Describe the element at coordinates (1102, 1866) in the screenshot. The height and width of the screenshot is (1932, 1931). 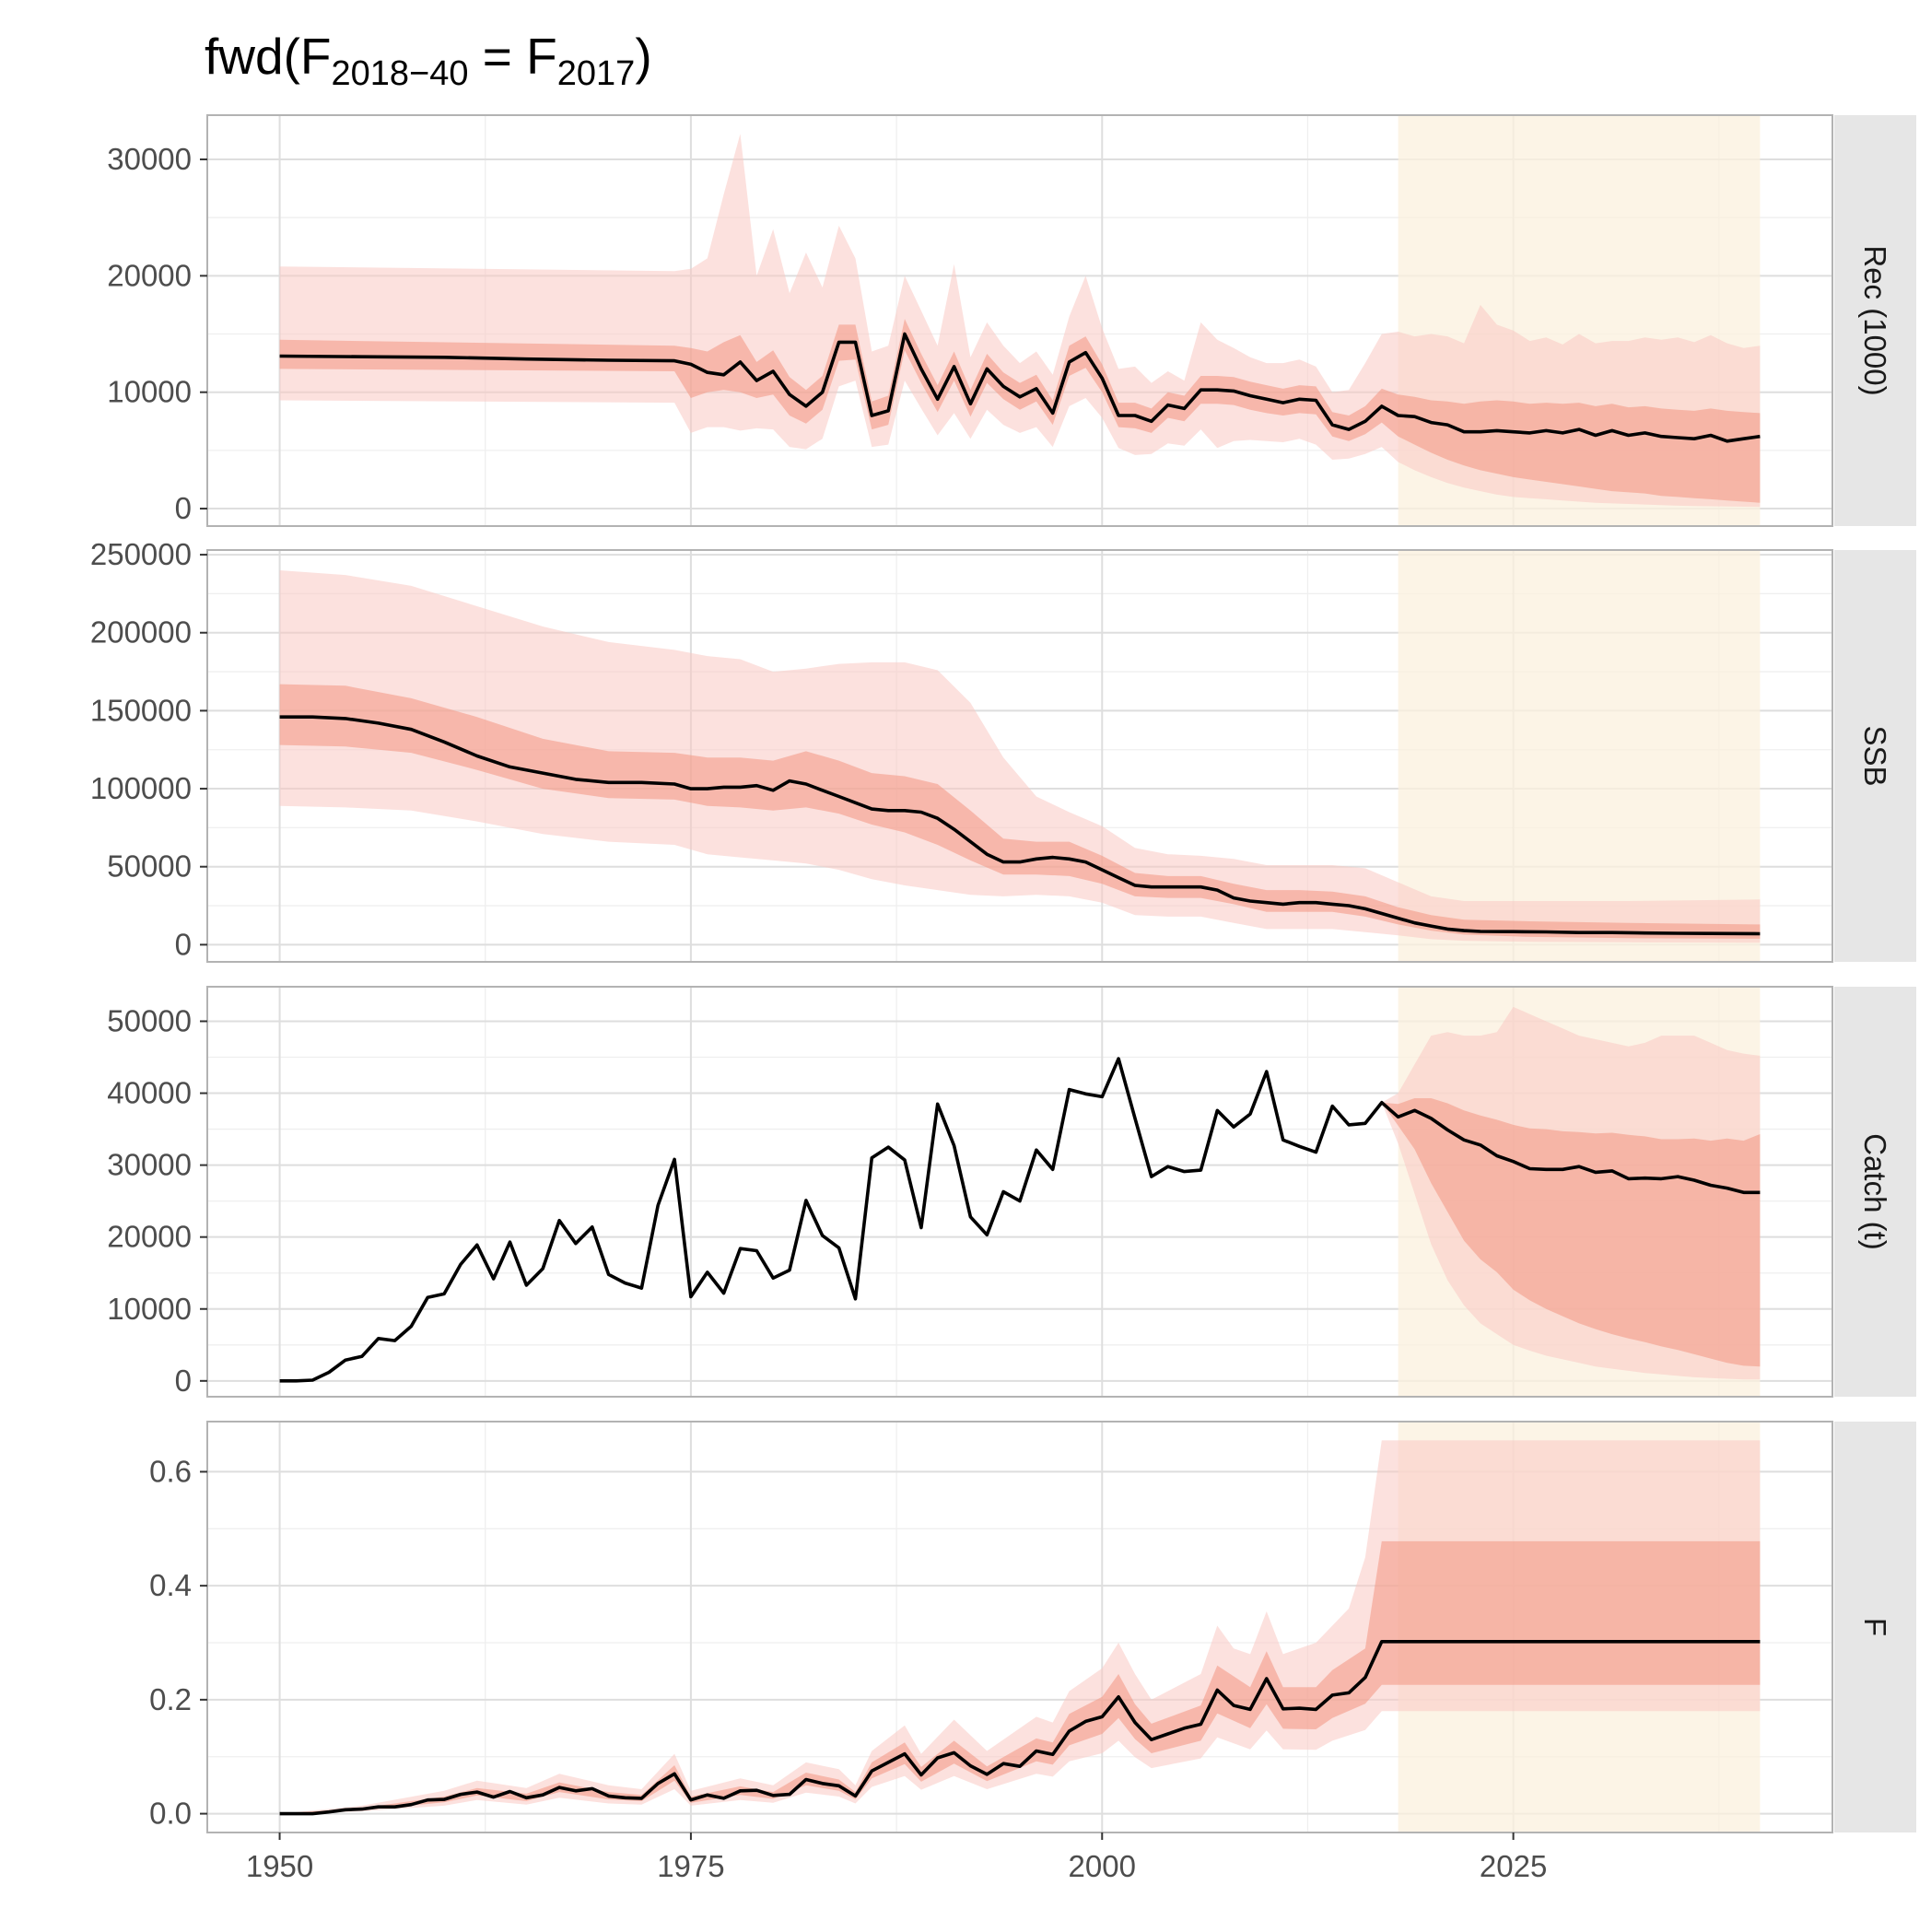
I see `x-tick-label: 2000` at that location.